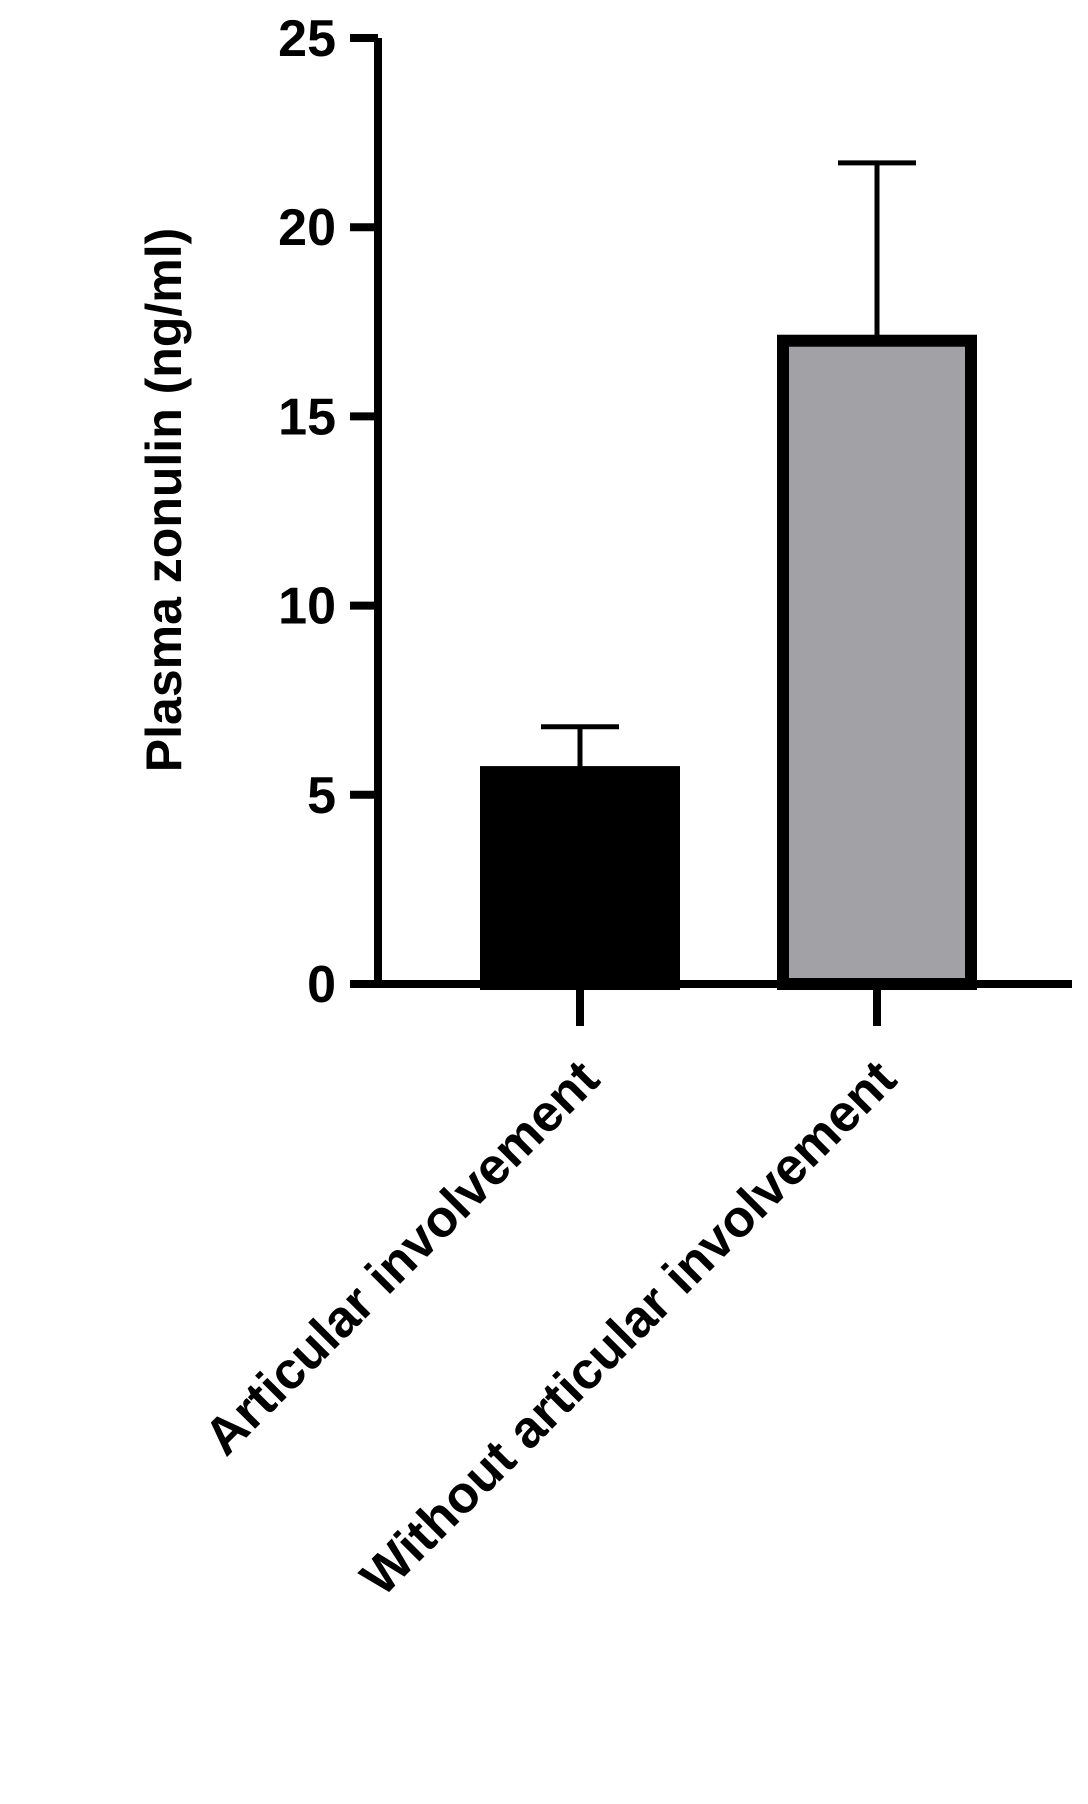 The width and height of the screenshot is (1088, 1804). Describe the element at coordinates (307, 512) in the screenshot. I see `y-axis-tick-labels: 0 5 10 15 20 25` at that location.